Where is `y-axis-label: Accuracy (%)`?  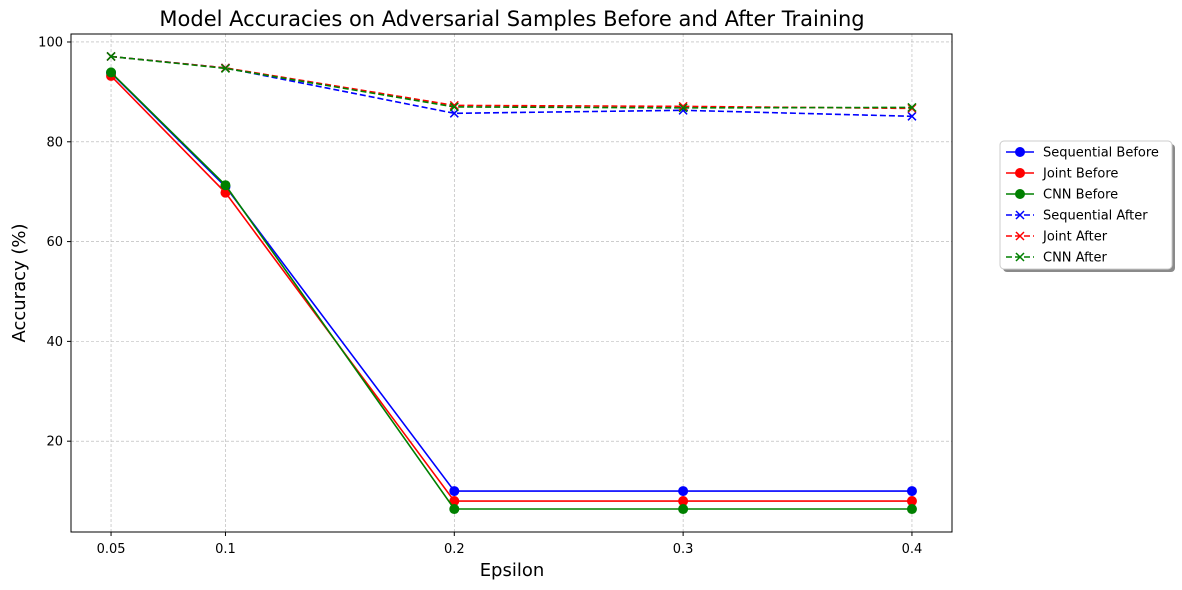 y-axis-label: Accuracy (%) is located at coordinates (19, 282).